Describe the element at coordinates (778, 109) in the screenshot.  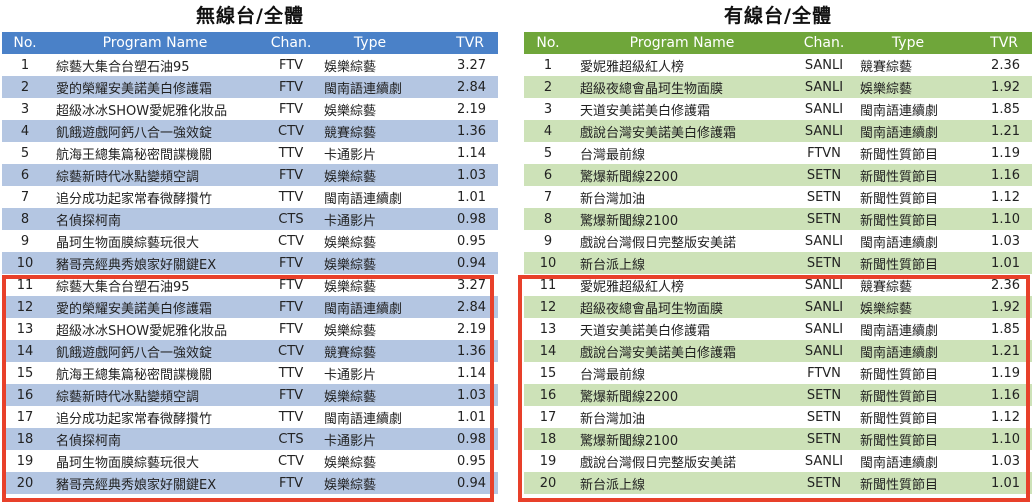
I see `table-row: 3 天道安美諾美白修護霜 SANLI 閩南語連續劇 1.85` at that location.